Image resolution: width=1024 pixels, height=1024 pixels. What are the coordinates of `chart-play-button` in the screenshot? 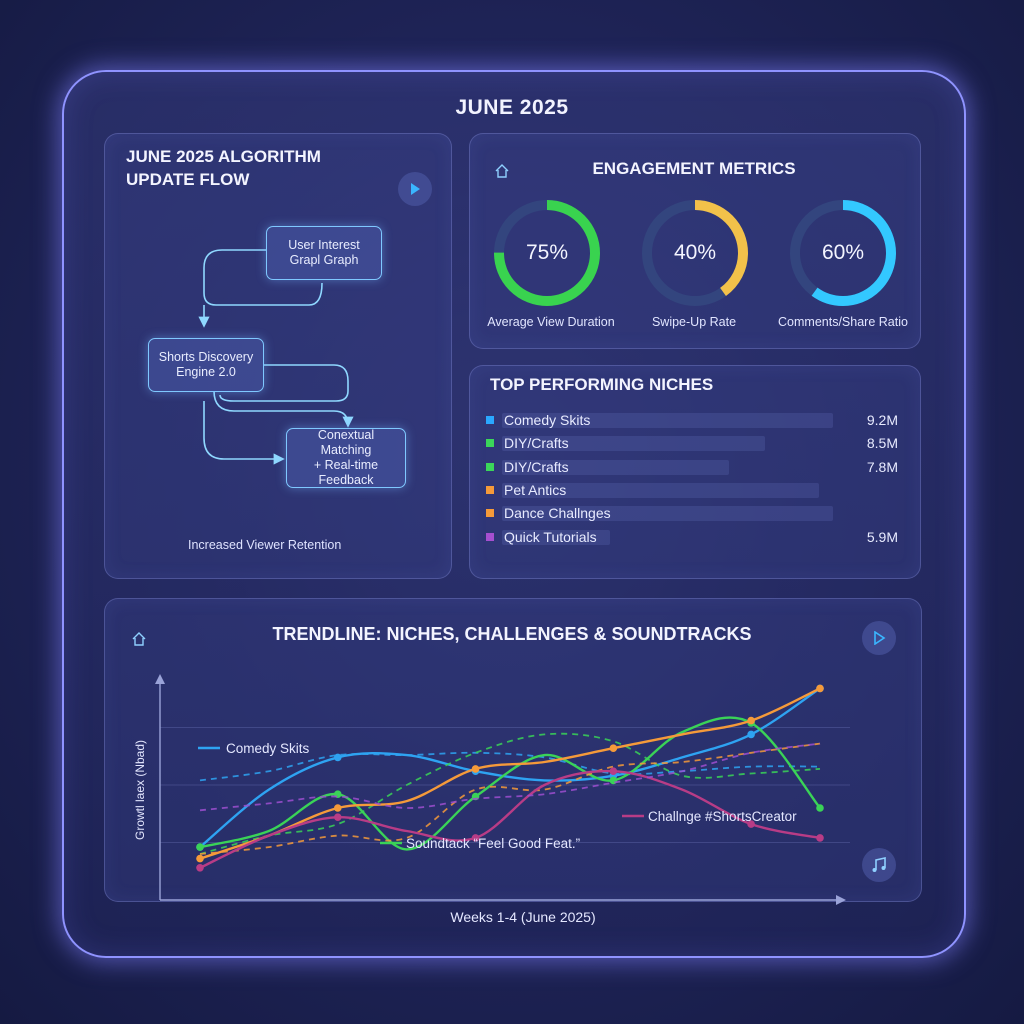 It's located at (879, 638).